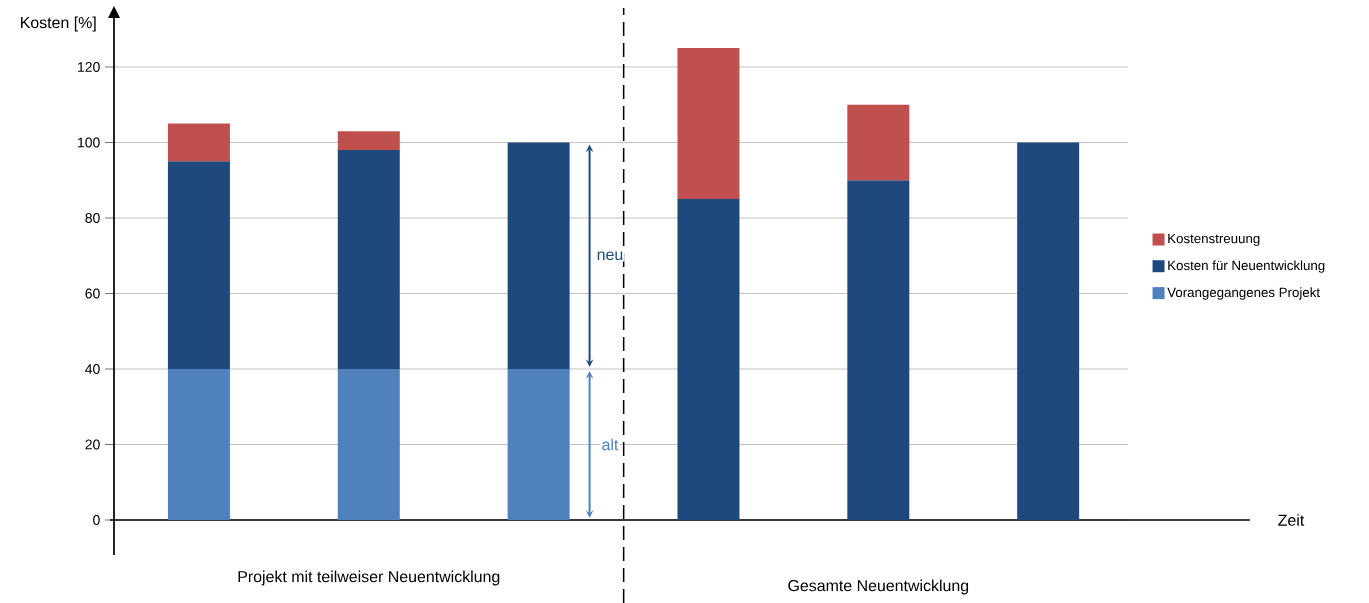 This screenshot has width=1369, height=603. I want to click on y-tick-label: 20, so click(92, 444).